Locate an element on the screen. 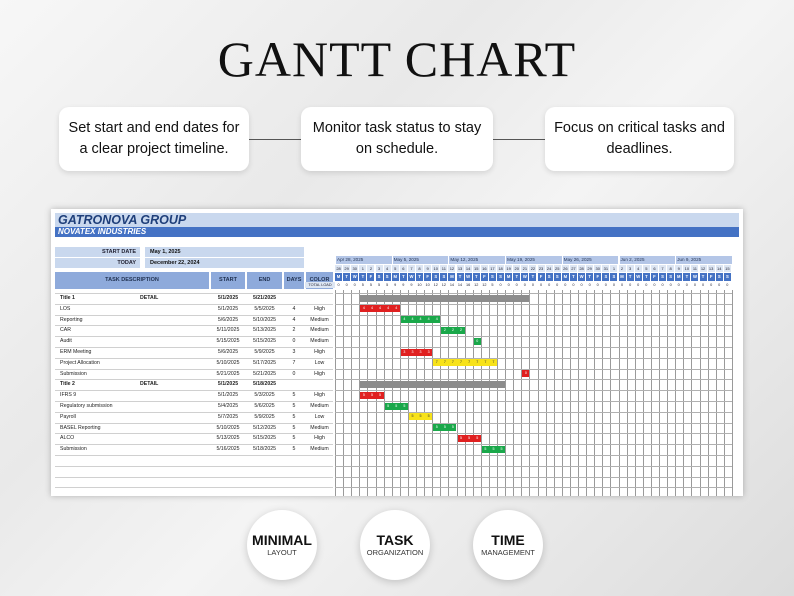  cell-start: 5/7/2025 is located at coordinates (228, 416).